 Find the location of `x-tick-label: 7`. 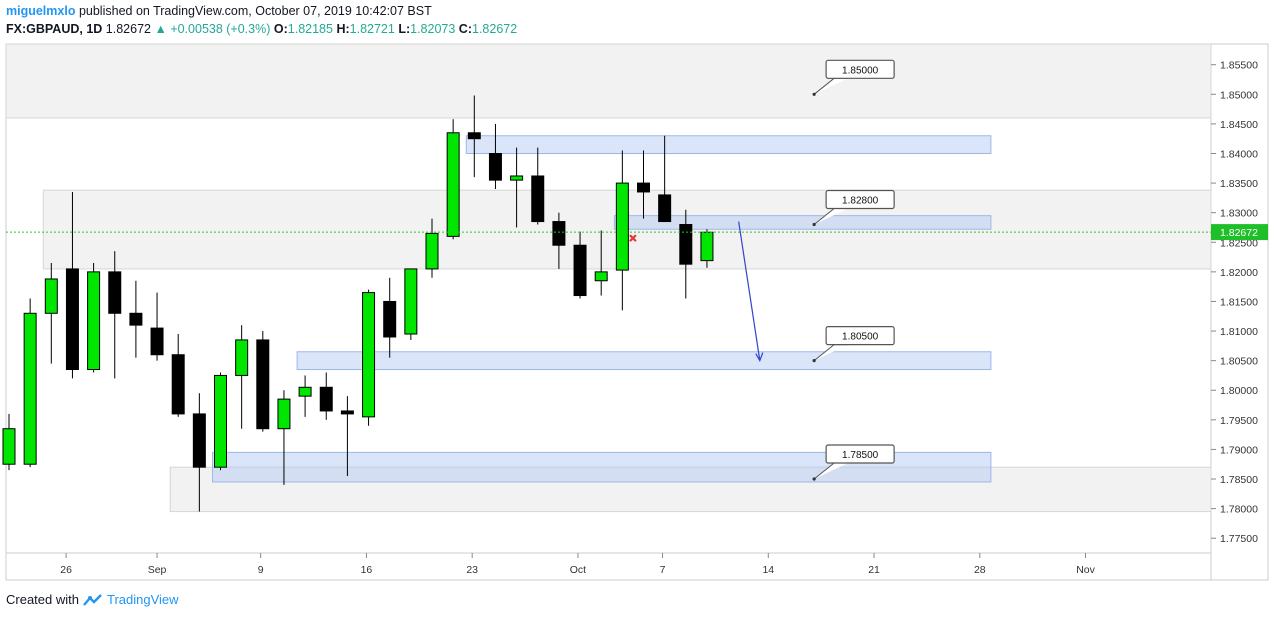

x-tick-label: 7 is located at coordinates (663, 570).